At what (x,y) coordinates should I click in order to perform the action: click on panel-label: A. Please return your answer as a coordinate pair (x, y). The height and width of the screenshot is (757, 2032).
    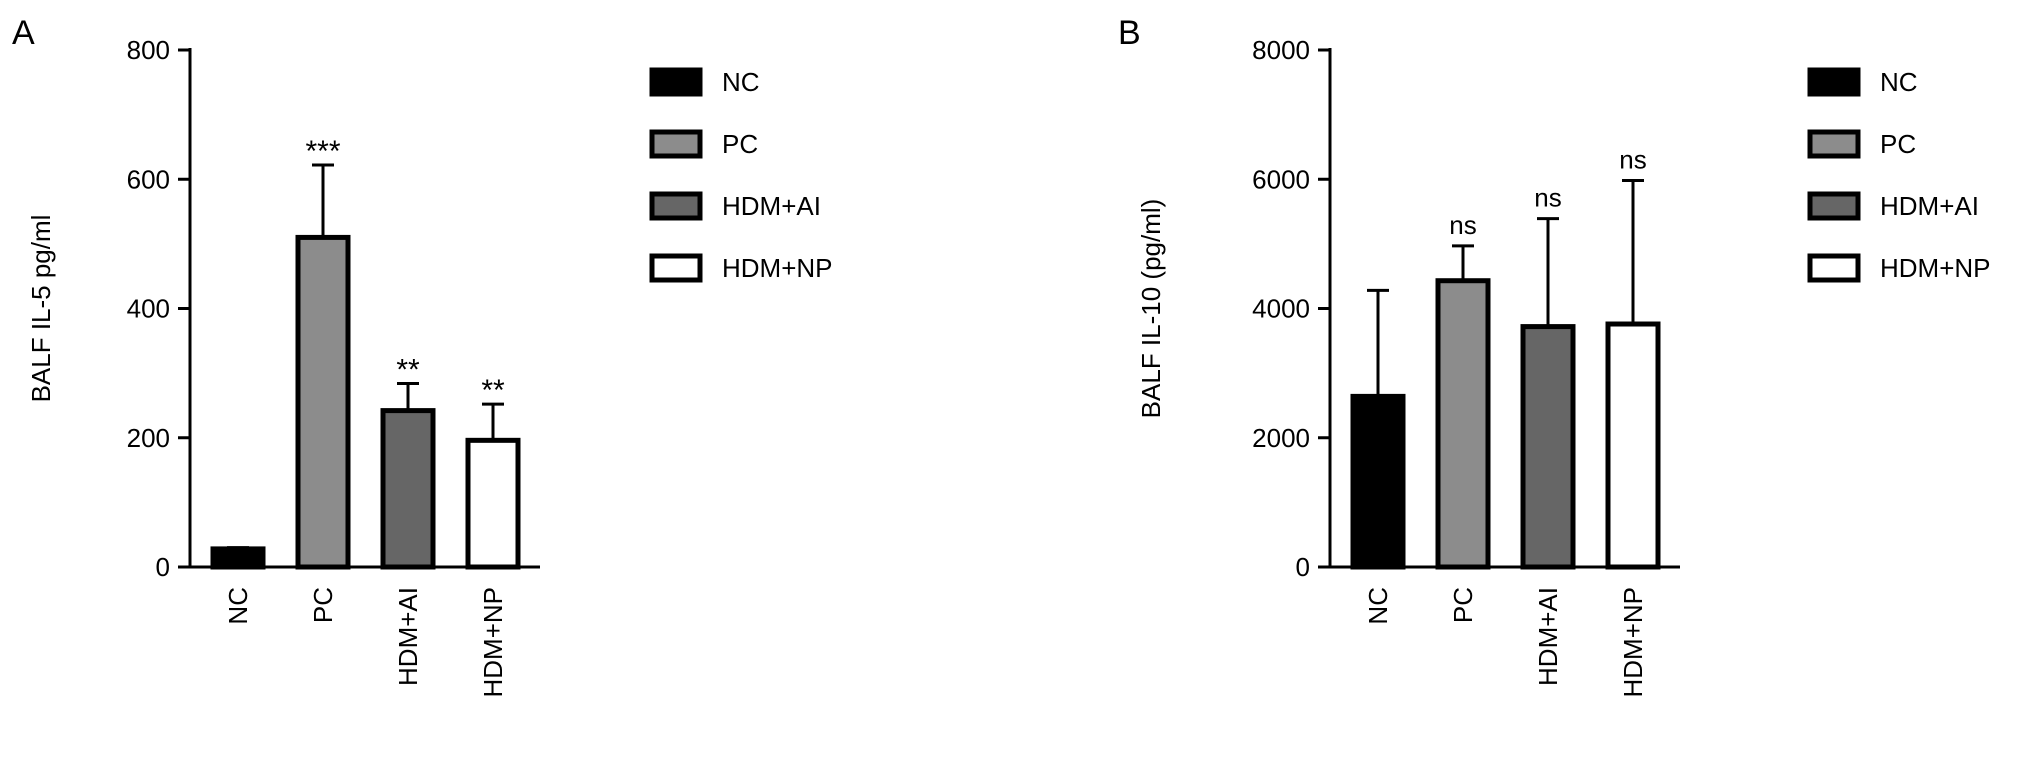
    Looking at the image, I should click on (23, 33).